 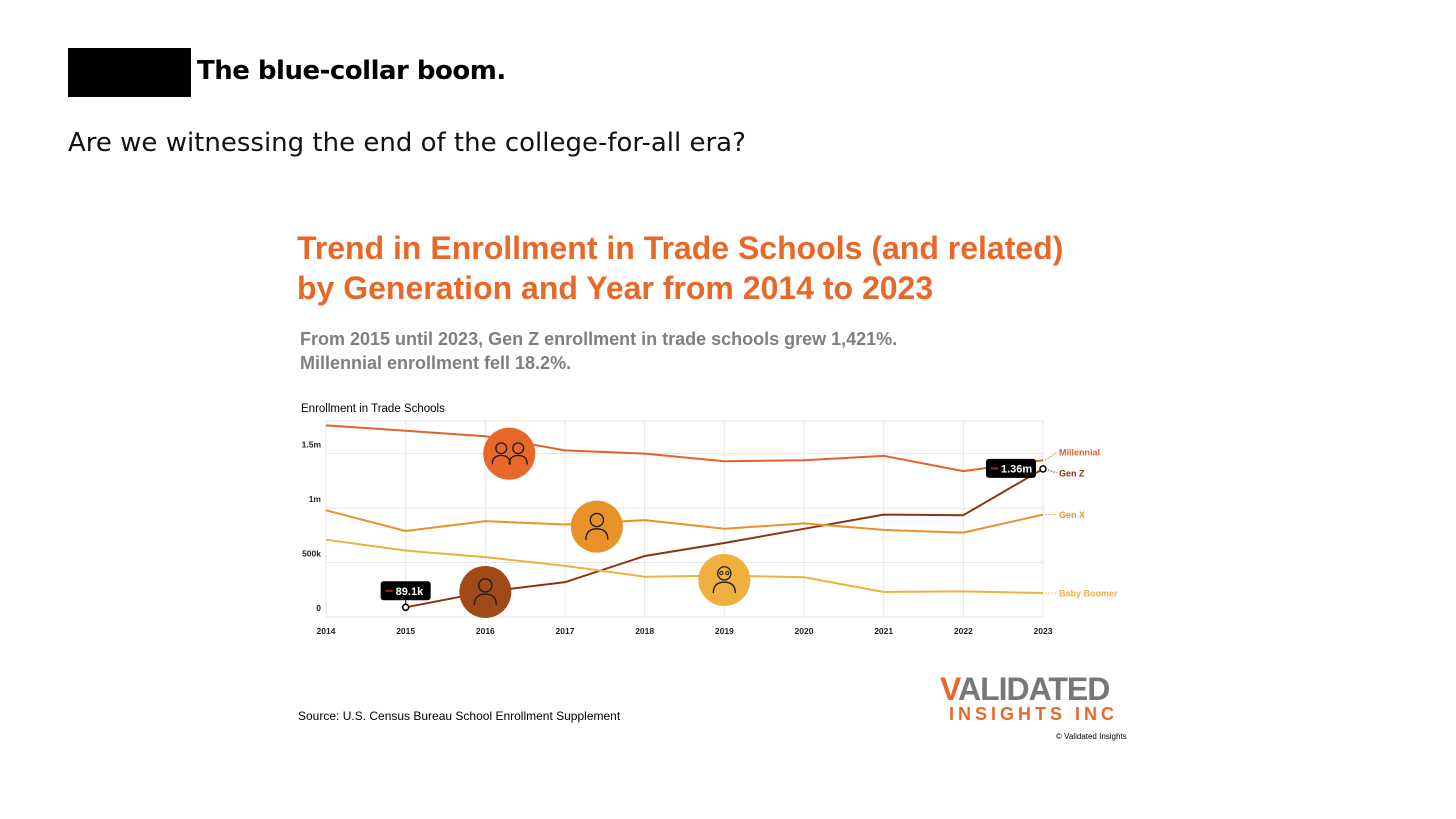 What do you see at coordinates (318, 608) in the screenshot?
I see `y-tick-label: 0` at bounding box center [318, 608].